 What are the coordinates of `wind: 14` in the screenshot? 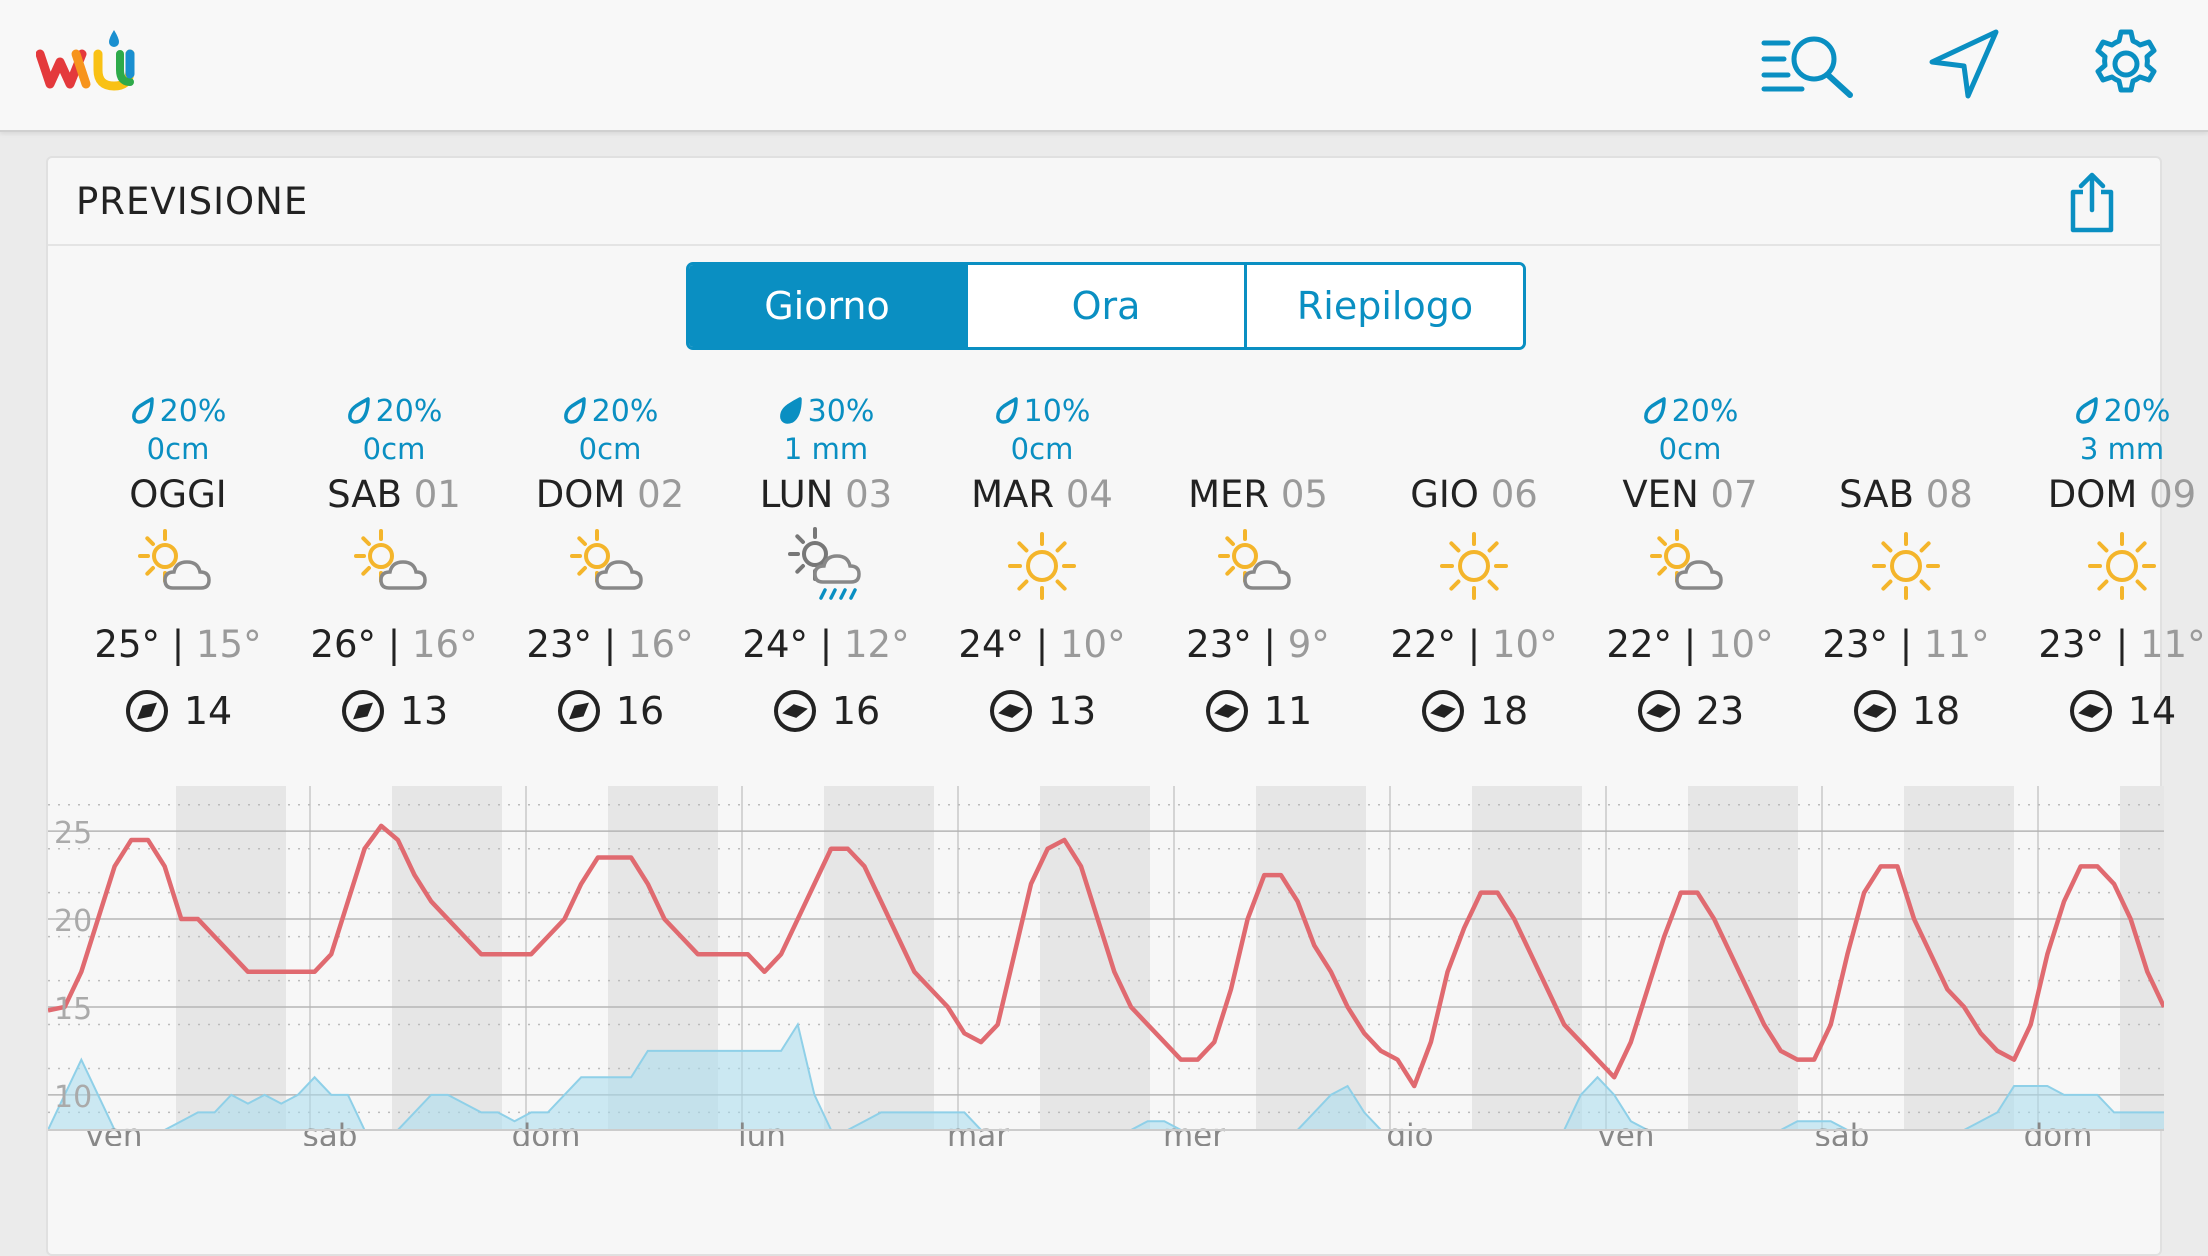 It's located at (178, 711).